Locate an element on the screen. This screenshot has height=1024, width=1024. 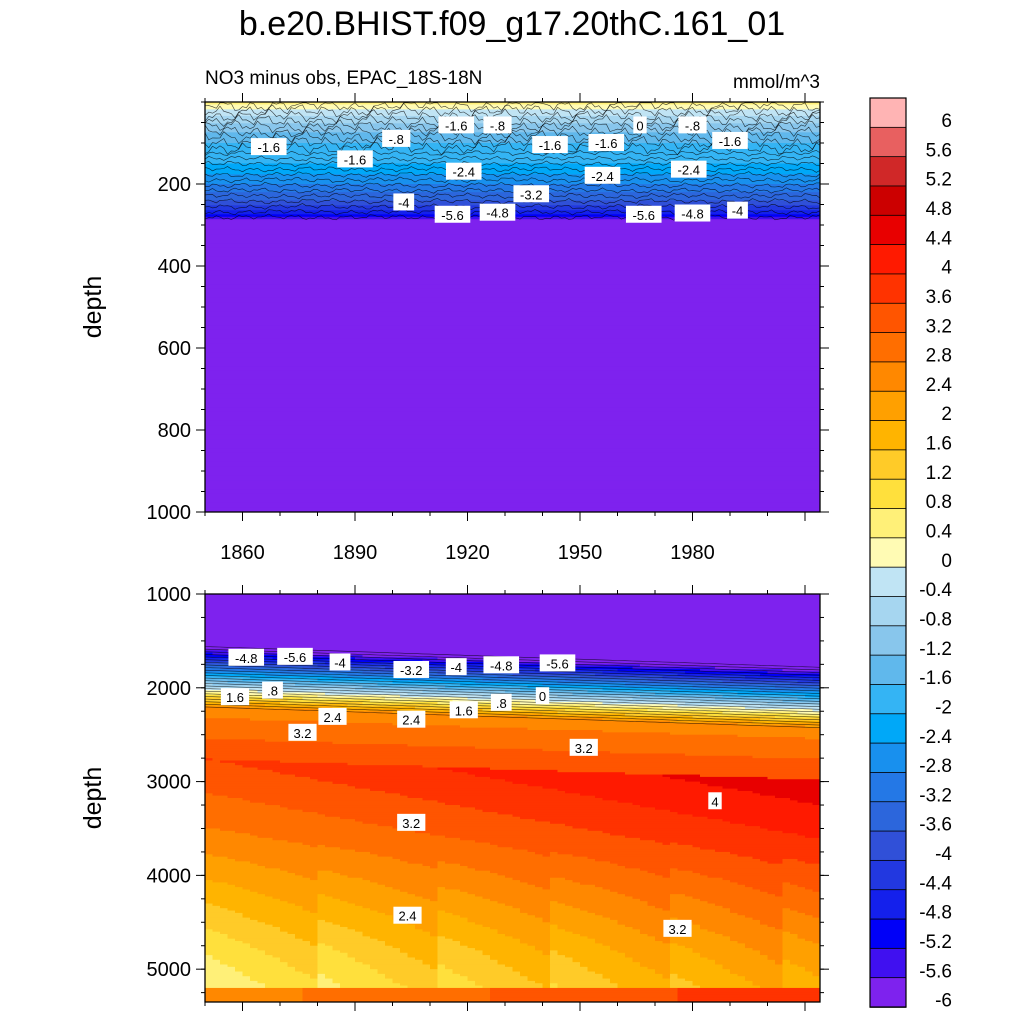
x-tick-label: 1980 is located at coordinates (692, 553).